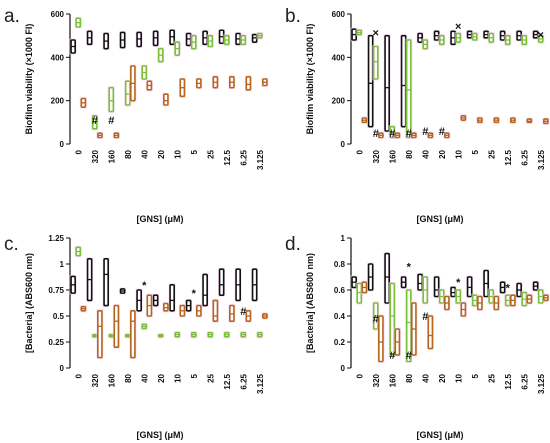 This screenshot has width=550, height=443. Describe the element at coordinates (260, 159) in the screenshot. I see `x-tick-label: 3.125` at that location.